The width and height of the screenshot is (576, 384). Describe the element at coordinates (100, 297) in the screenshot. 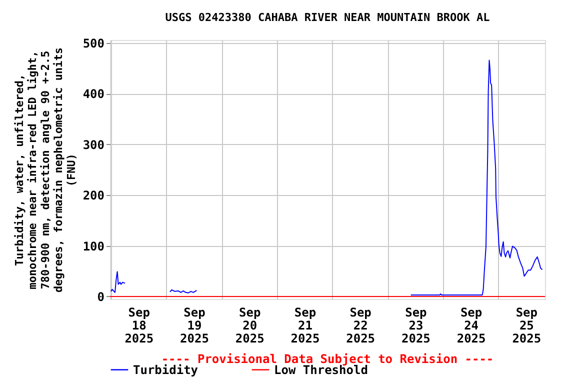

I see `y-tick-label: 0` at that location.